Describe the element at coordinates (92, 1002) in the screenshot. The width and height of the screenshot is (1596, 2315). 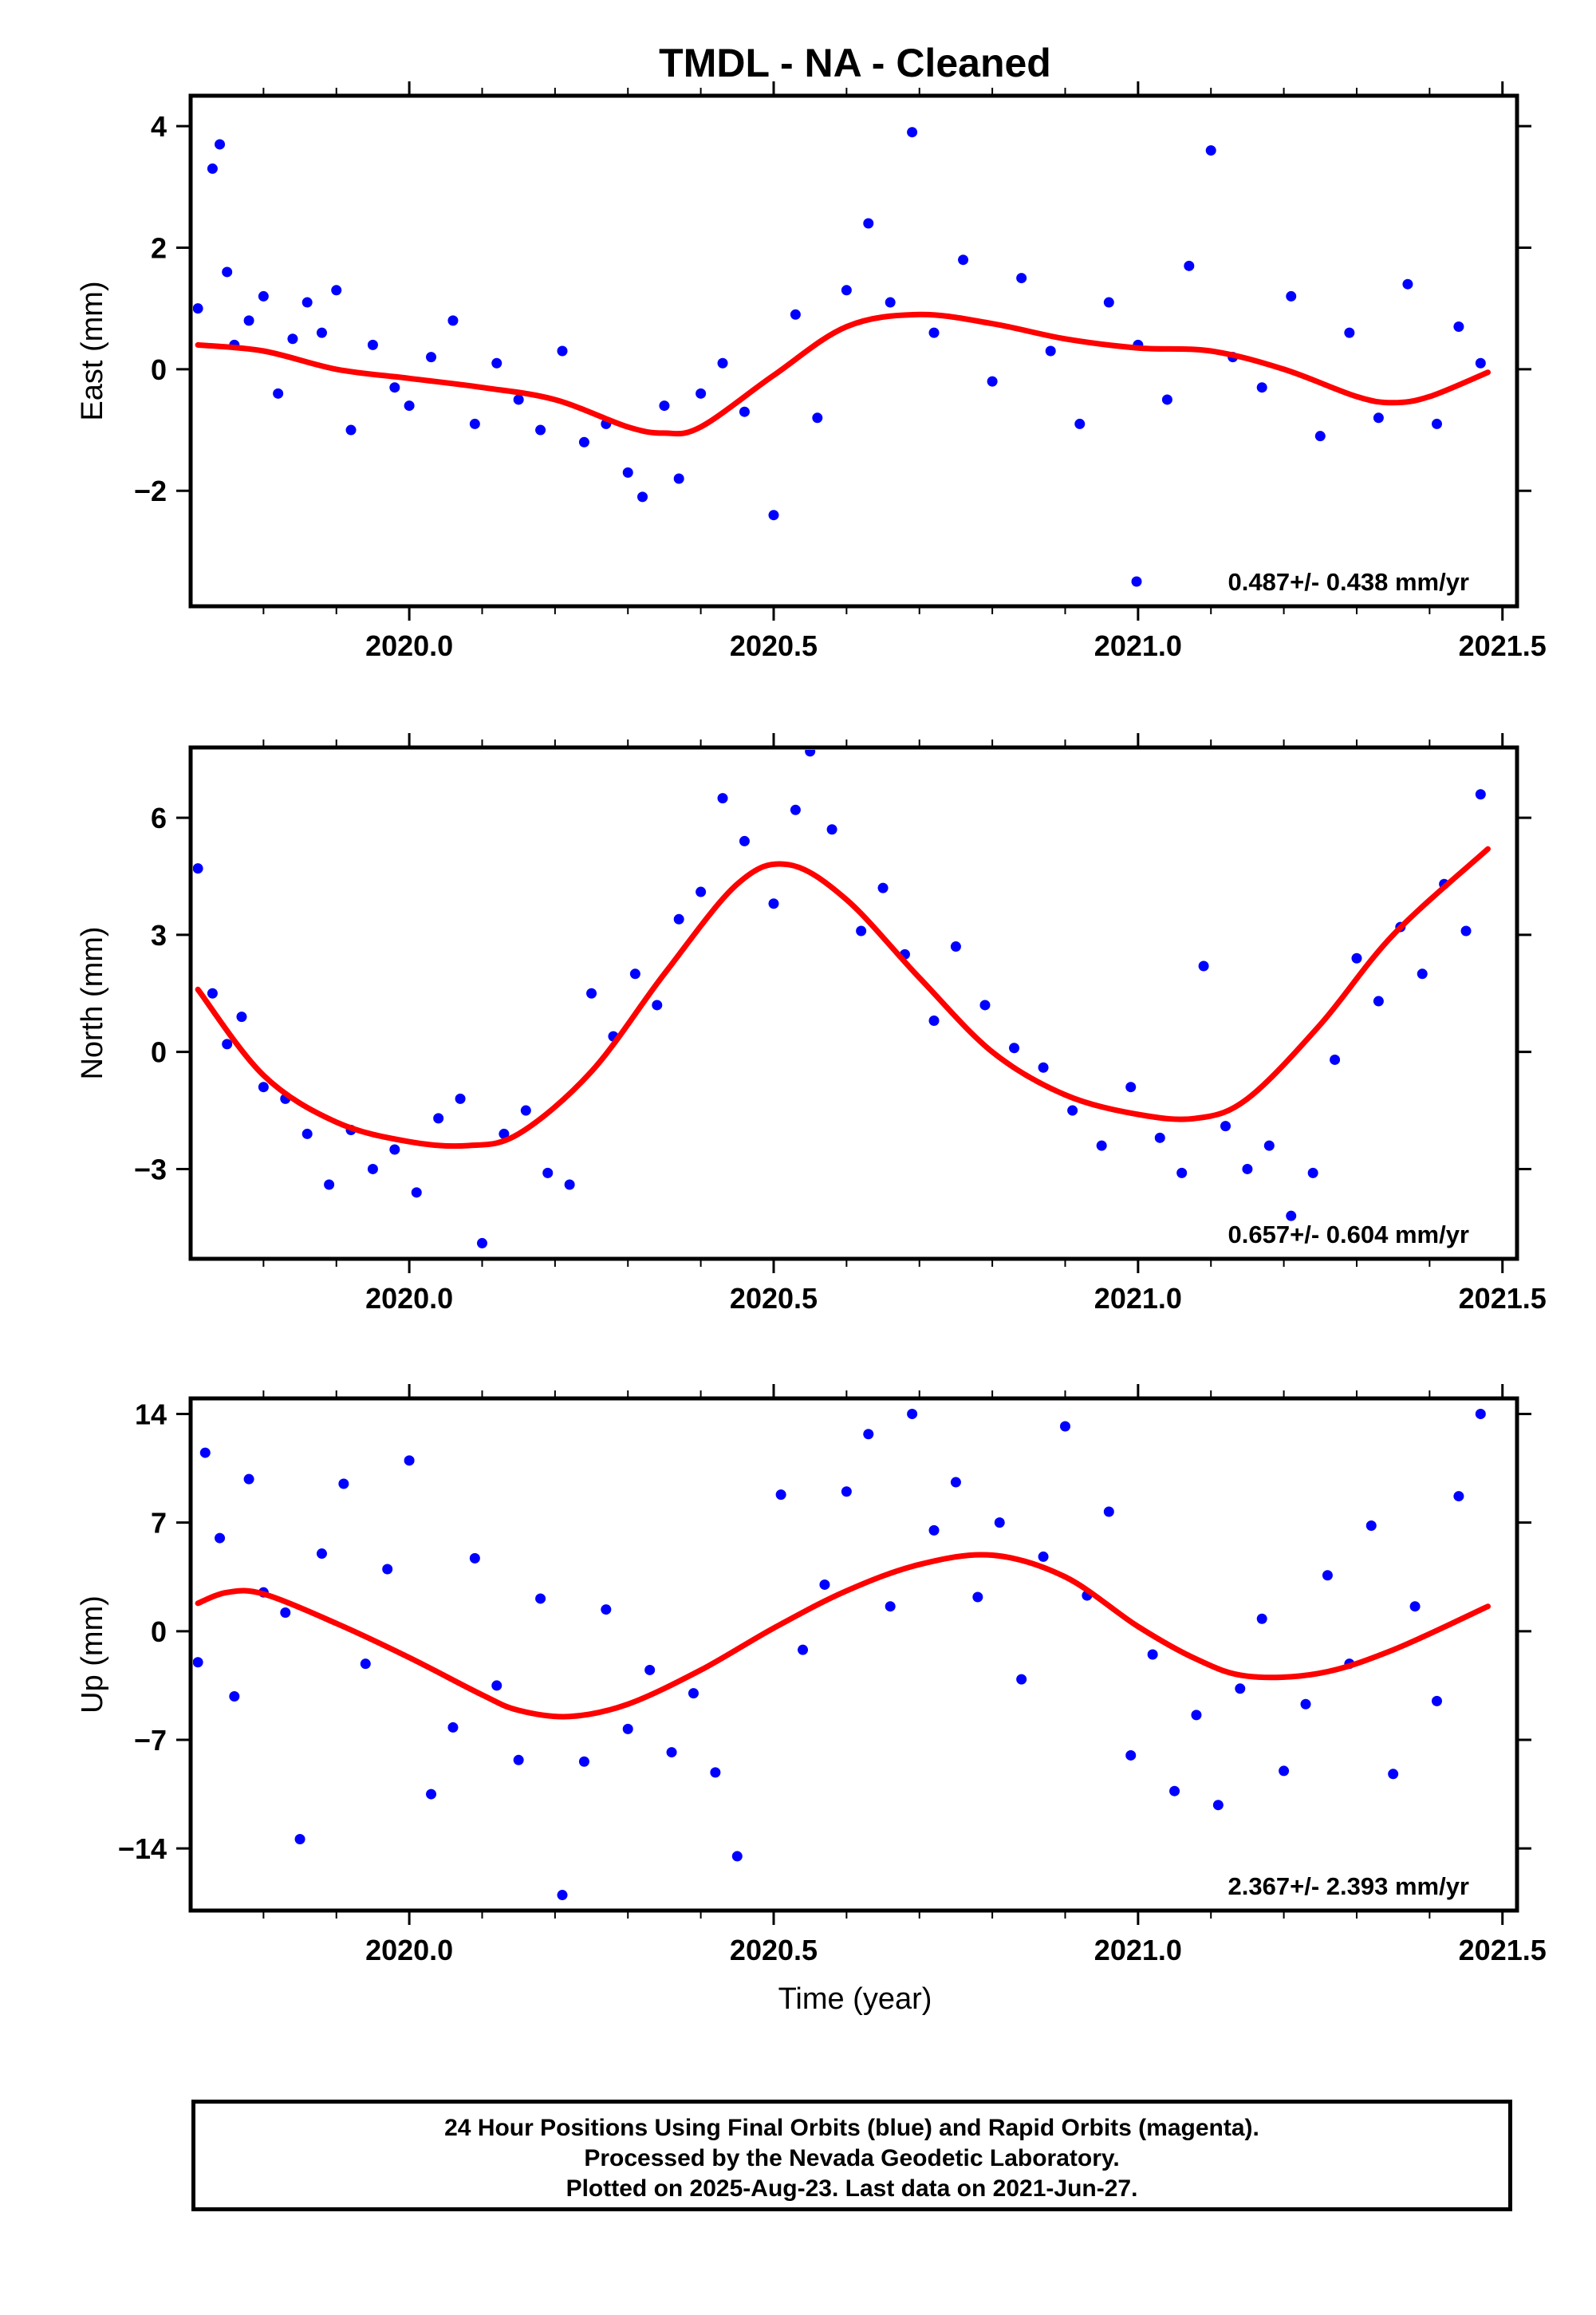
I see `north-y-axis-label: North (mm)` at that location.